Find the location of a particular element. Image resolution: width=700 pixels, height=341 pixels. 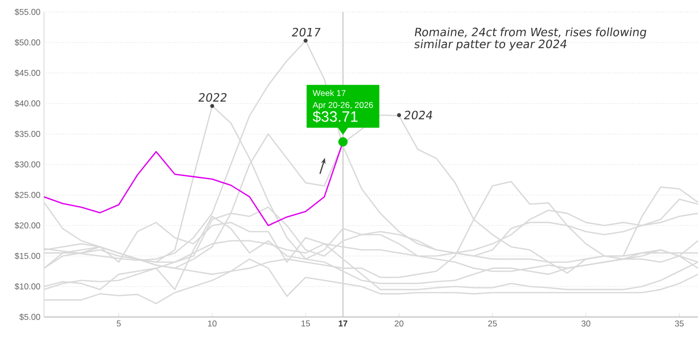

x-tick-label: 35 is located at coordinates (679, 323).